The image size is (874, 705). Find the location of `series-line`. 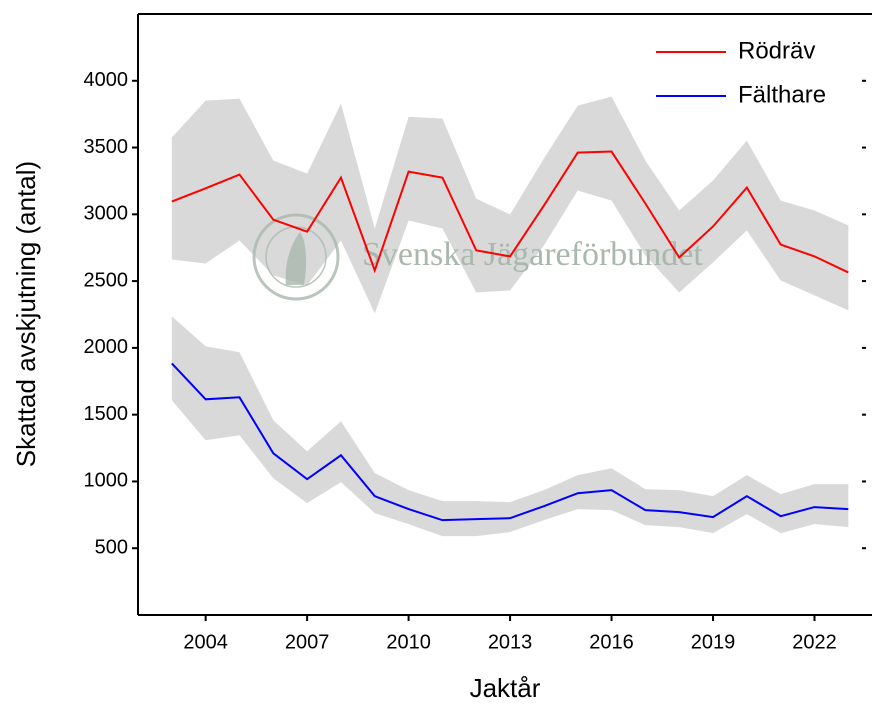

series-line is located at coordinates (510, 212).